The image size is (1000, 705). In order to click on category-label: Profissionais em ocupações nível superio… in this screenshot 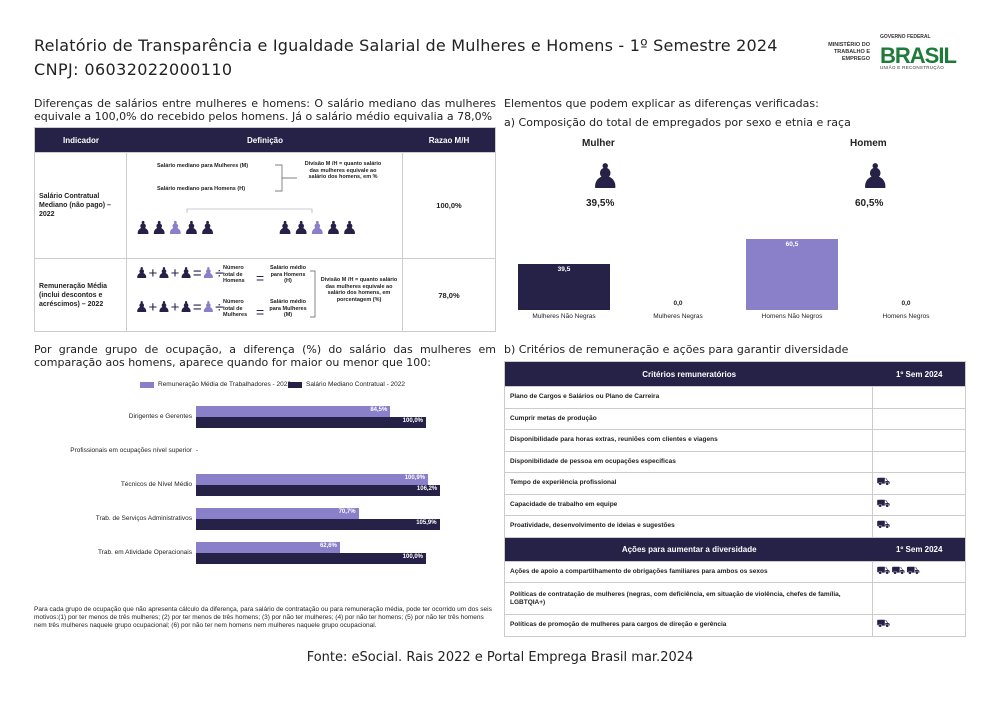, I will do `click(131, 450)`.